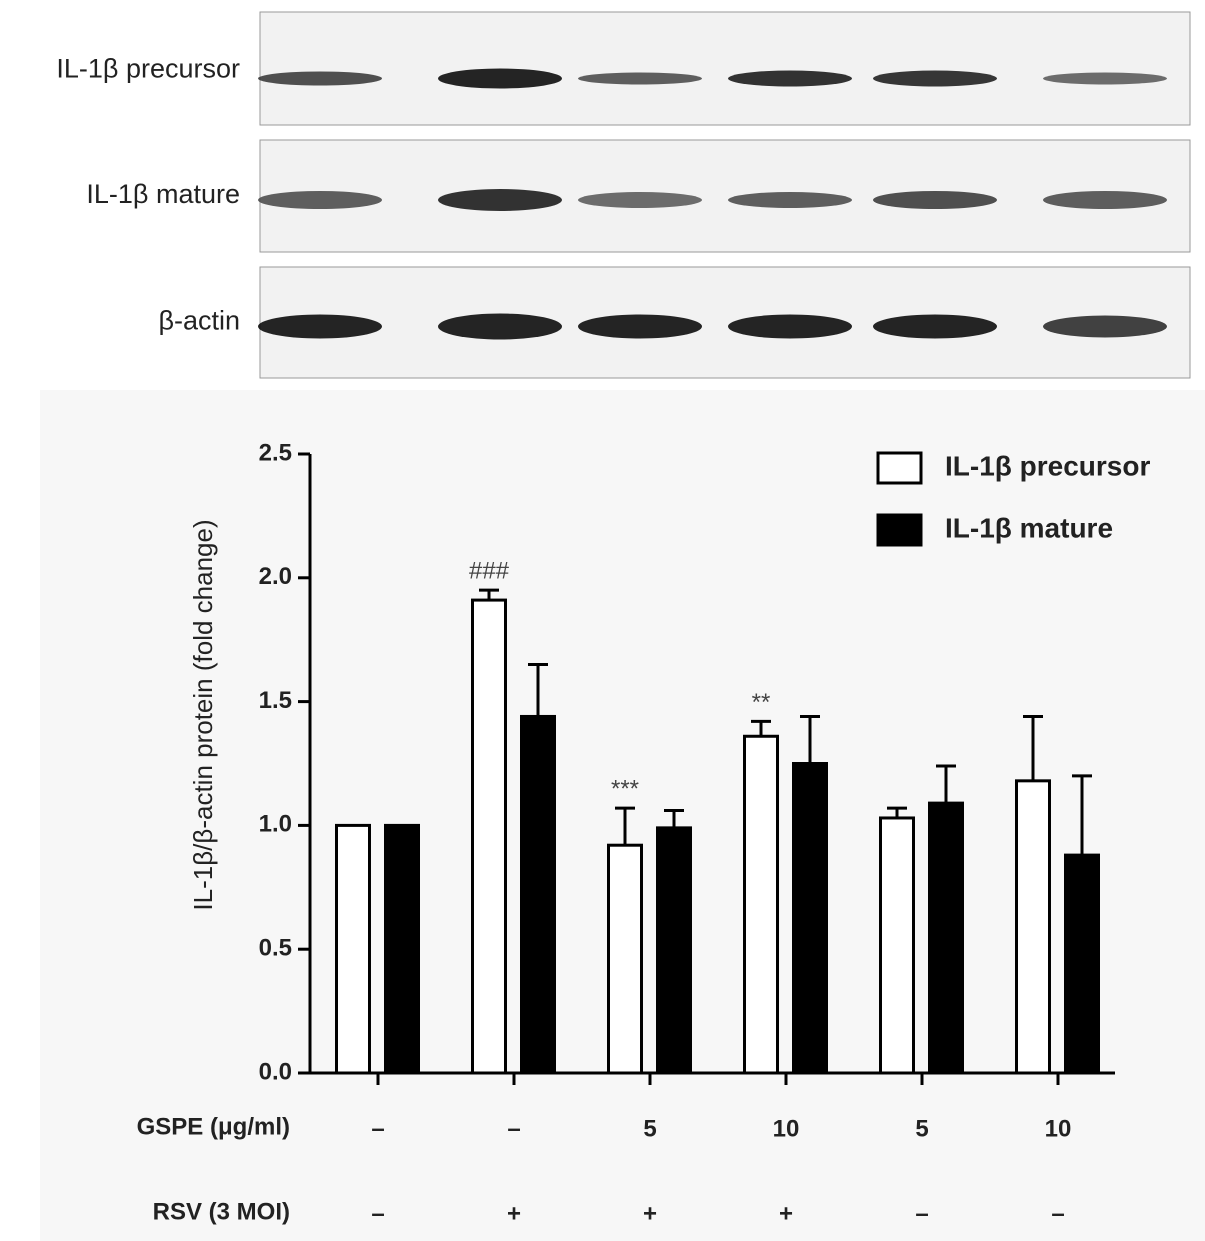 The image size is (1205, 1241). What do you see at coordinates (1029, 527) in the screenshot?
I see `legend-label: IL-1β mature` at bounding box center [1029, 527].